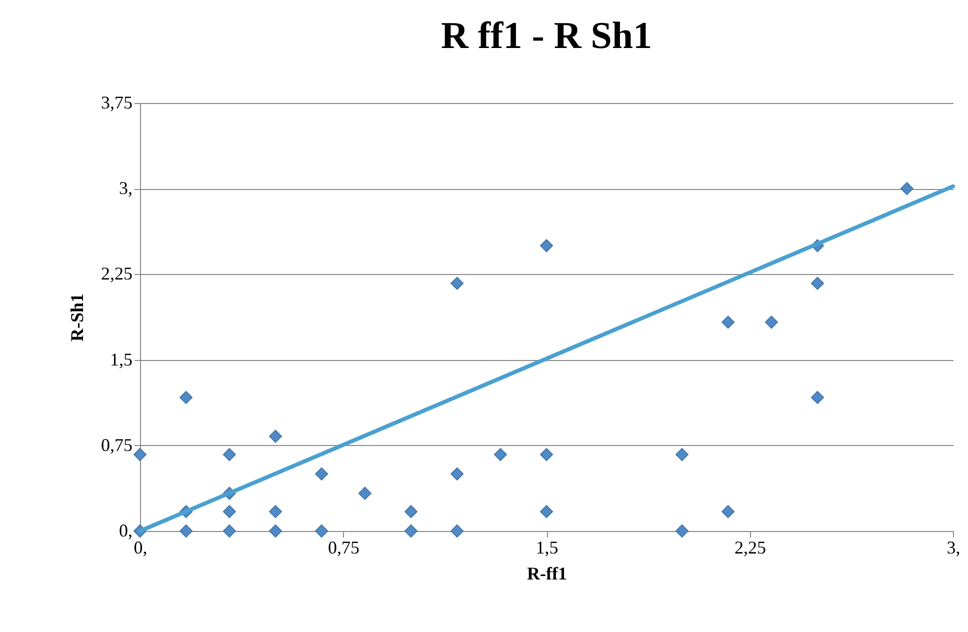 Image resolution: width=968 pixels, height=632 pixels. What do you see at coordinates (547, 574) in the screenshot?
I see `x-axis-title: R-ff1` at bounding box center [547, 574].